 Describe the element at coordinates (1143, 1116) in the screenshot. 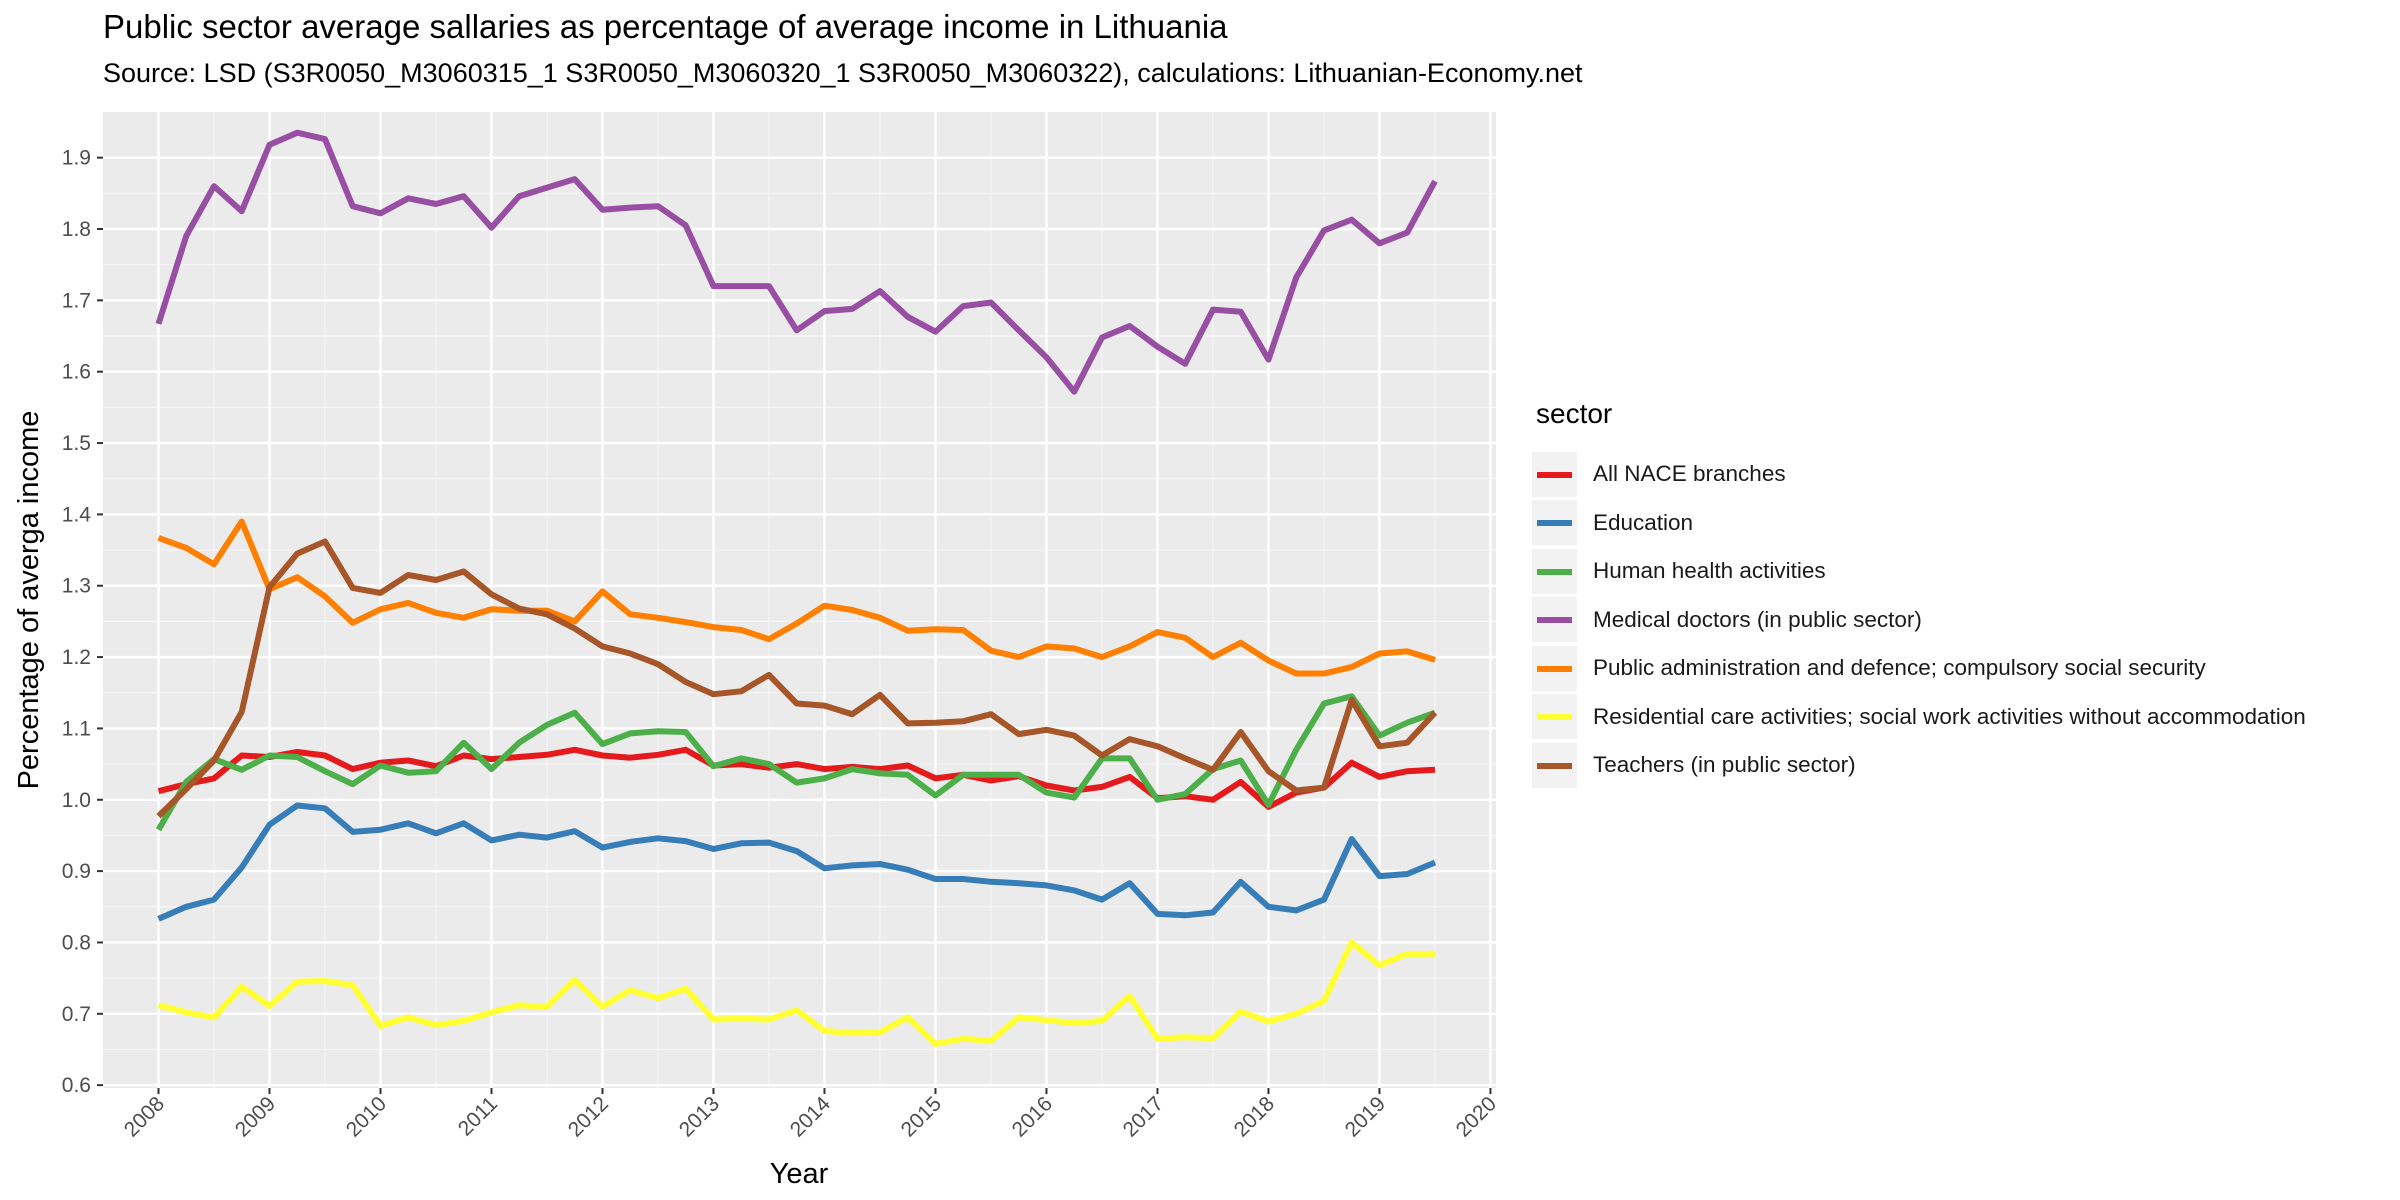

I see `x-tick-label: 2017` at that location.